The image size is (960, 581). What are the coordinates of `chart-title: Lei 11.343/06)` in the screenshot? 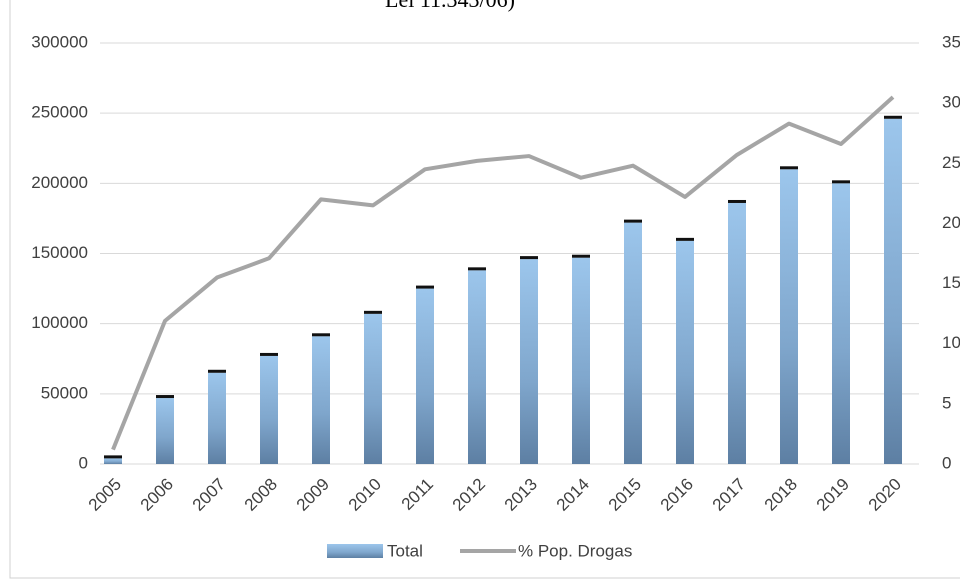 It's located at (450, 6).